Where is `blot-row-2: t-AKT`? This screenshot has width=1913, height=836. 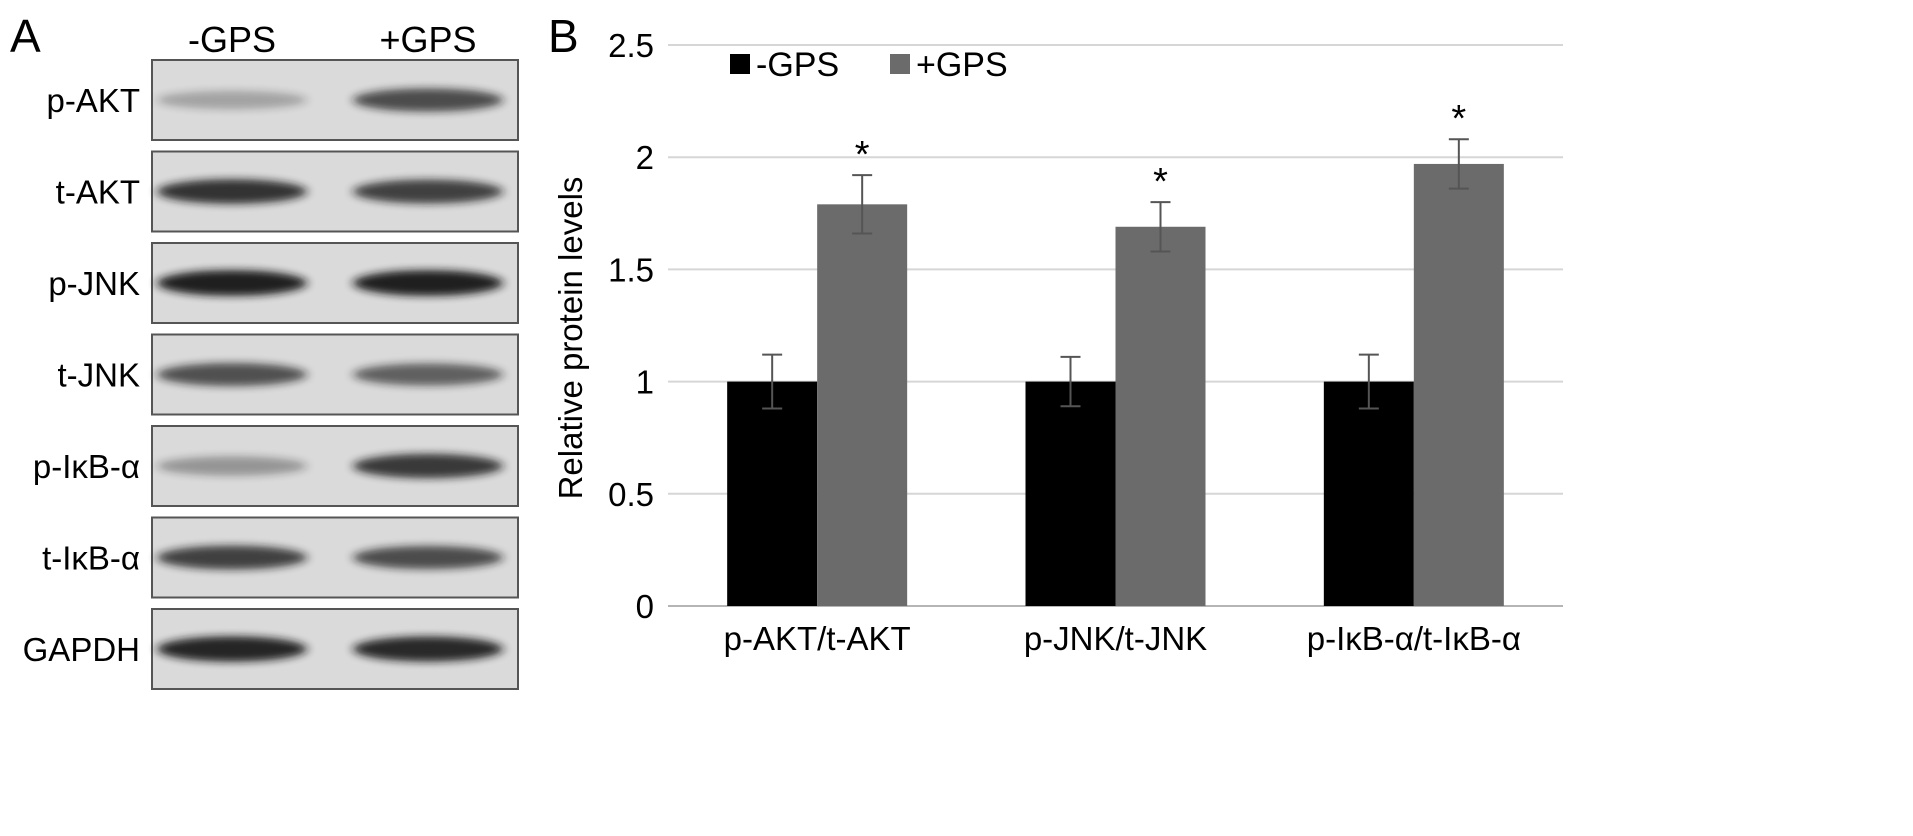 blot-row-2: t-AKT is located at coordinates (287, 191).